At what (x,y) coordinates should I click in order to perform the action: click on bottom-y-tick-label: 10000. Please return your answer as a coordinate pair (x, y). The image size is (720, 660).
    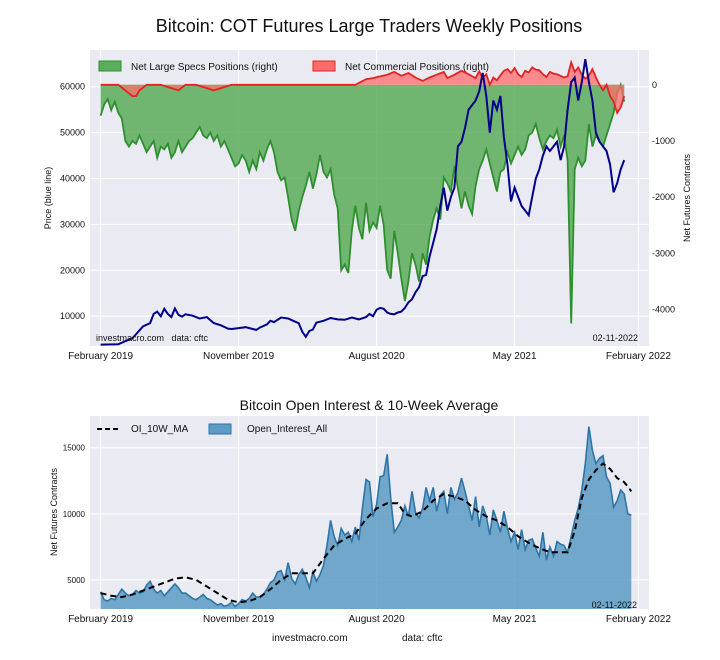
    Looking at the image, I should click on (74, 514).